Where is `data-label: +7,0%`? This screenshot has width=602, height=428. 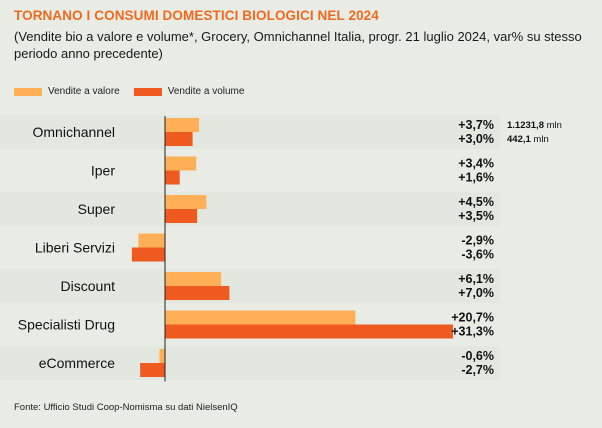
data-label: +7,0% is located at coordinates (476, 293).